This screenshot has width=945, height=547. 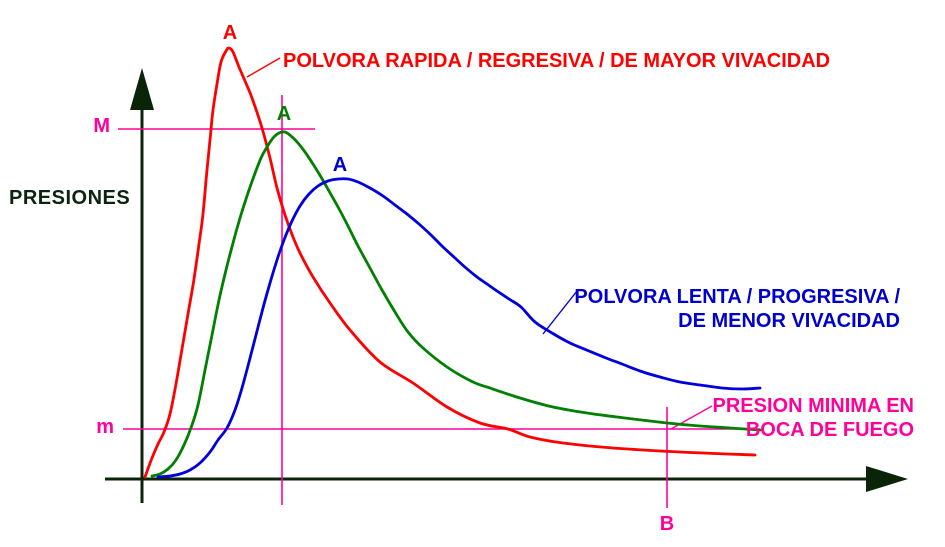 I want to click on max-pressure-label-M: M, so click(x=101, y=126).